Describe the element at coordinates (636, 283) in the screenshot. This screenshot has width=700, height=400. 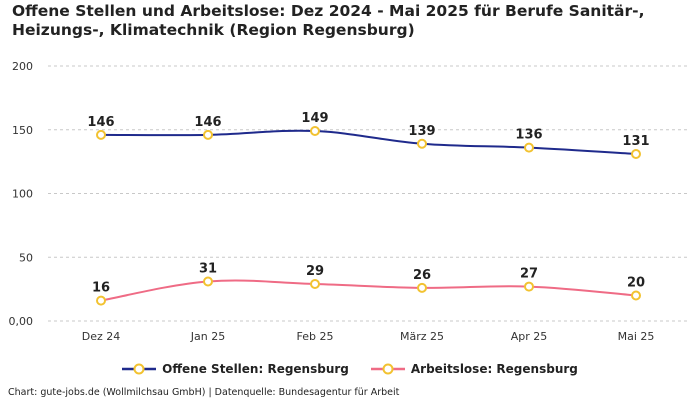
I see `data-label: 20` at that location.